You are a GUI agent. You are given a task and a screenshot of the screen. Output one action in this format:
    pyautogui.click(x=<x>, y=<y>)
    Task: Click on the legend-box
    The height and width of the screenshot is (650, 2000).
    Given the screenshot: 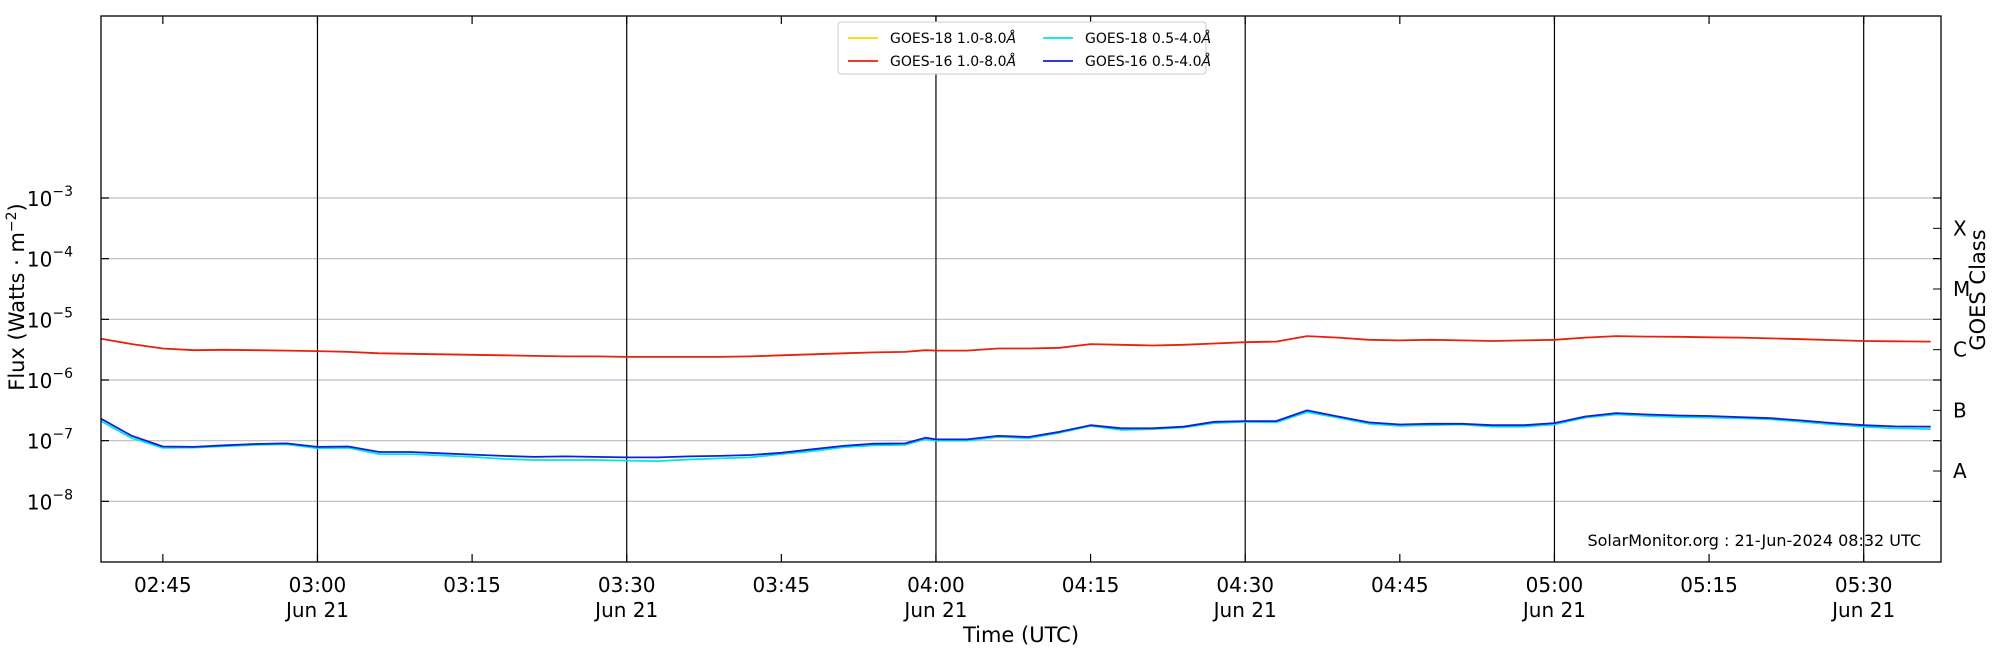 What is the action you would take?
    pyautogui.click(x=1022, y=48)
    